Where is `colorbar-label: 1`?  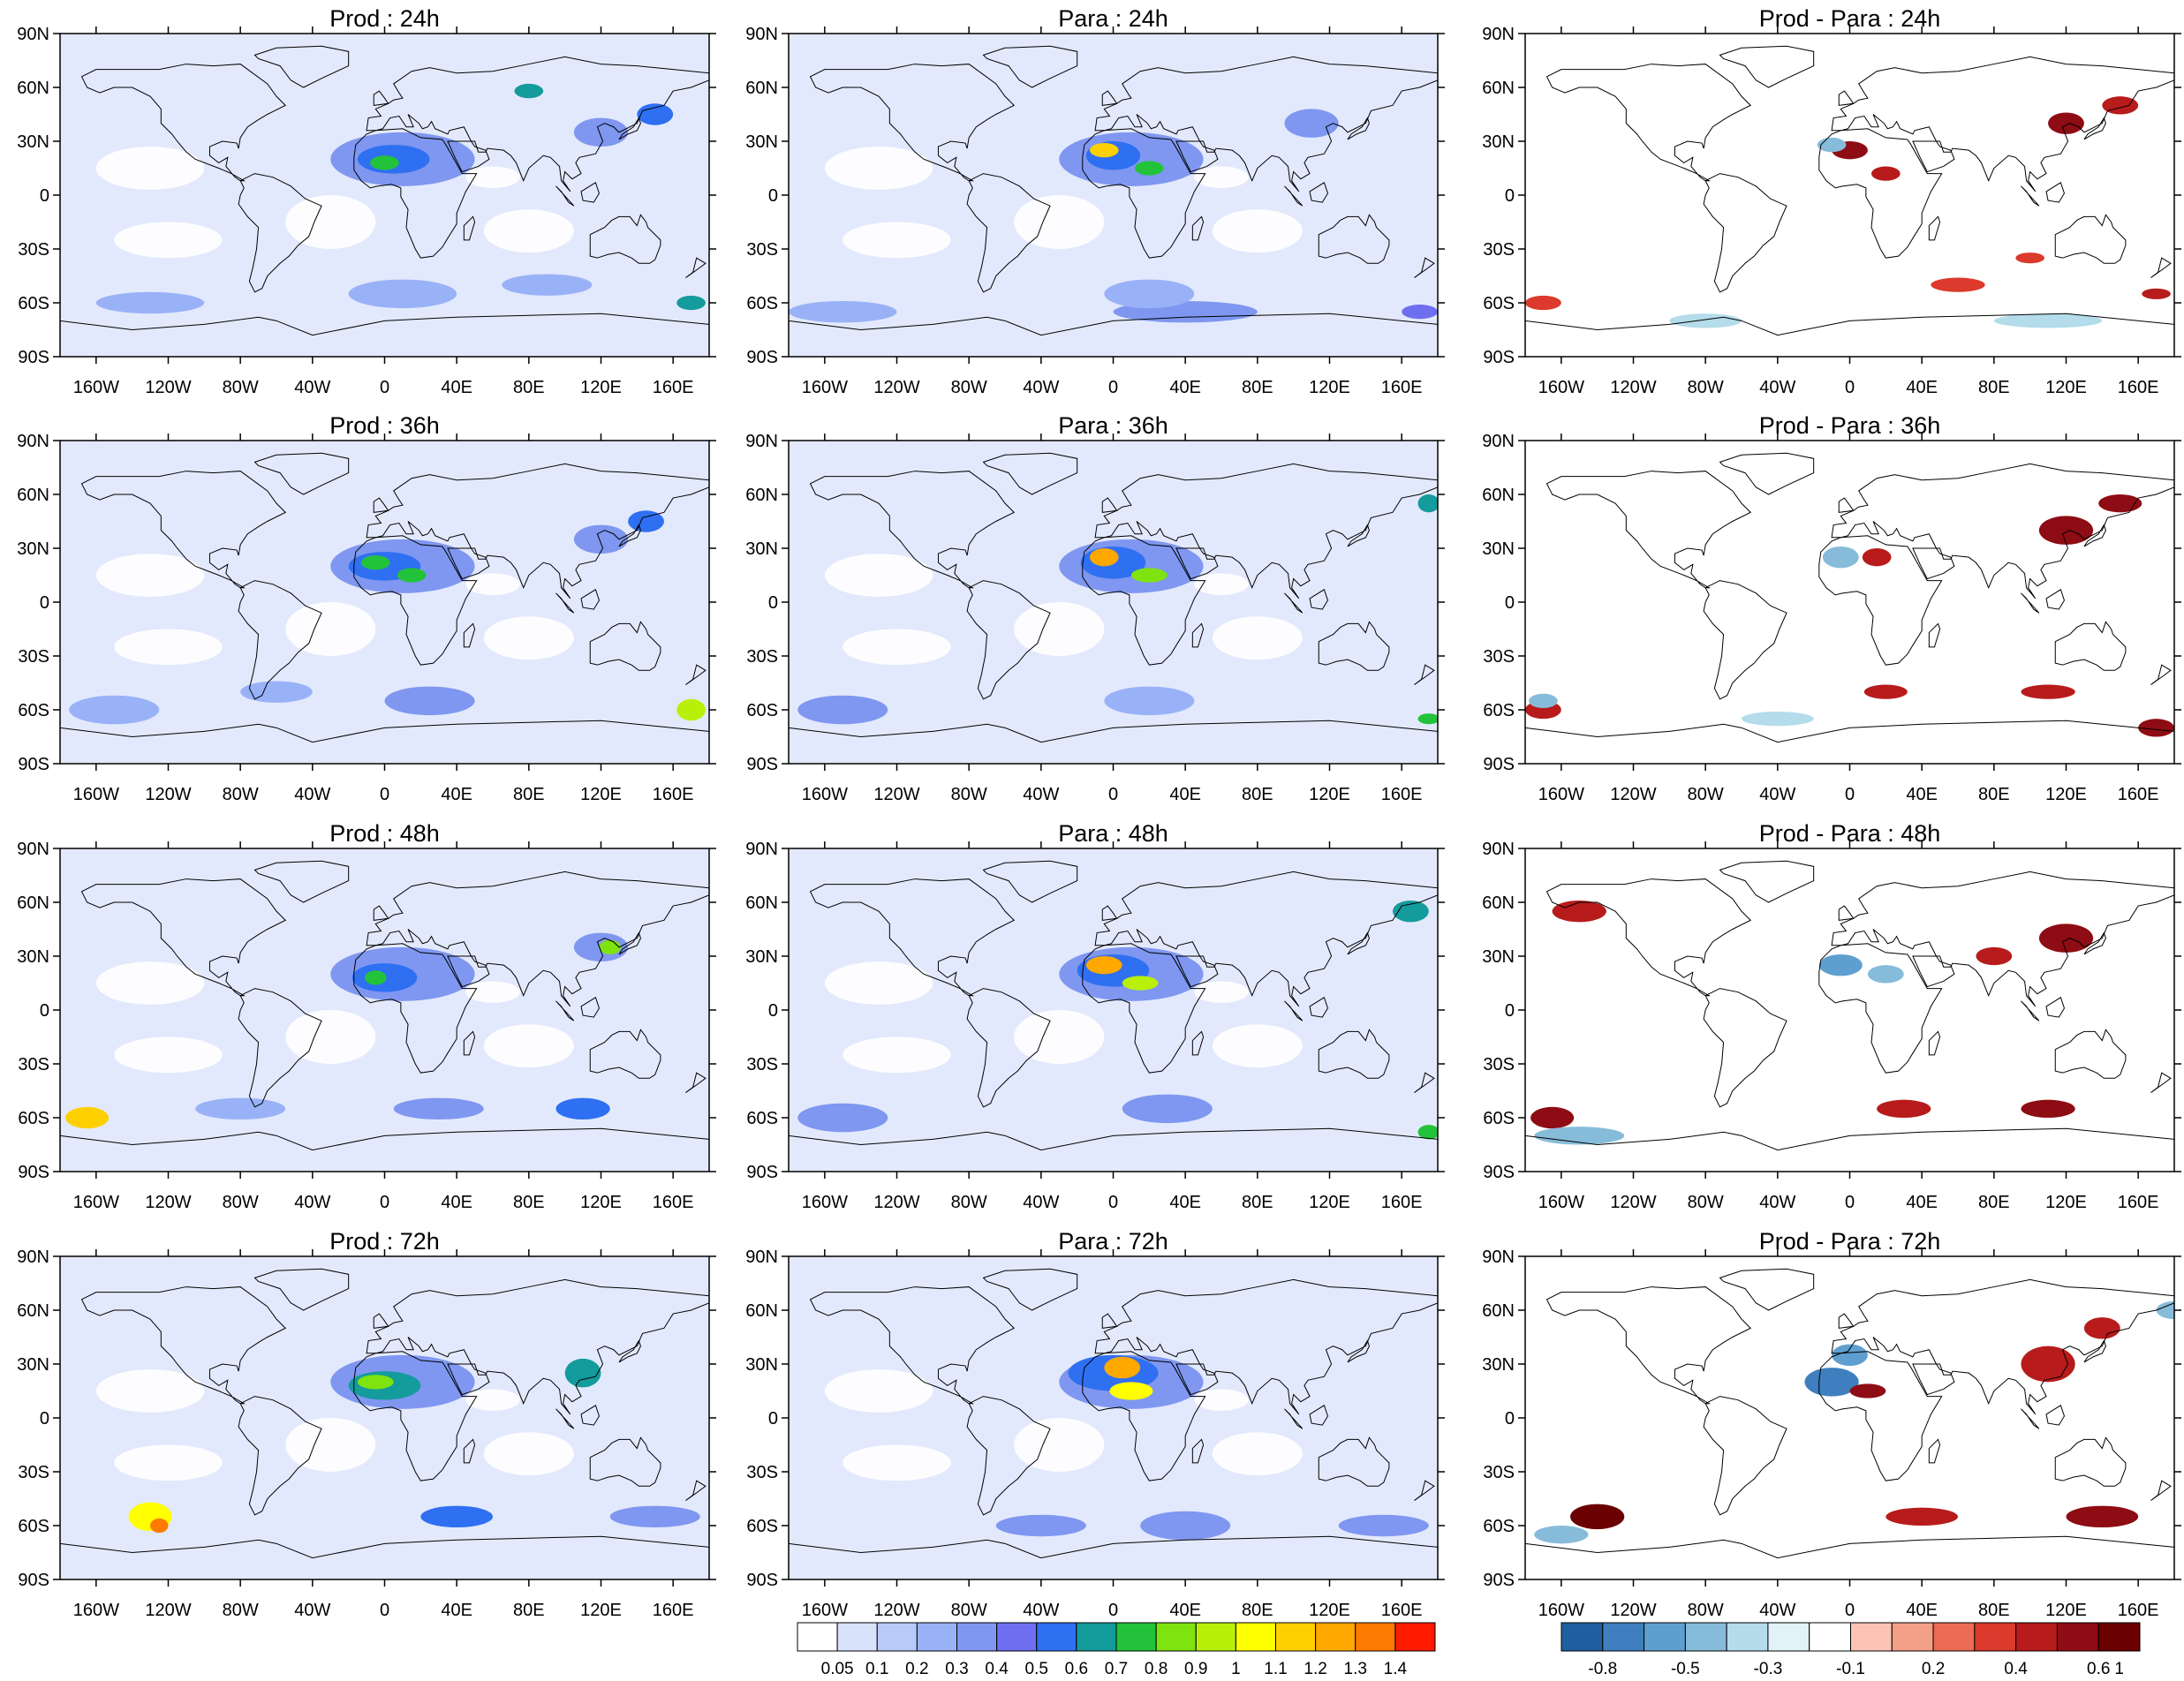 colorbar-label: 1 is located at coordinates (1236, 1668).